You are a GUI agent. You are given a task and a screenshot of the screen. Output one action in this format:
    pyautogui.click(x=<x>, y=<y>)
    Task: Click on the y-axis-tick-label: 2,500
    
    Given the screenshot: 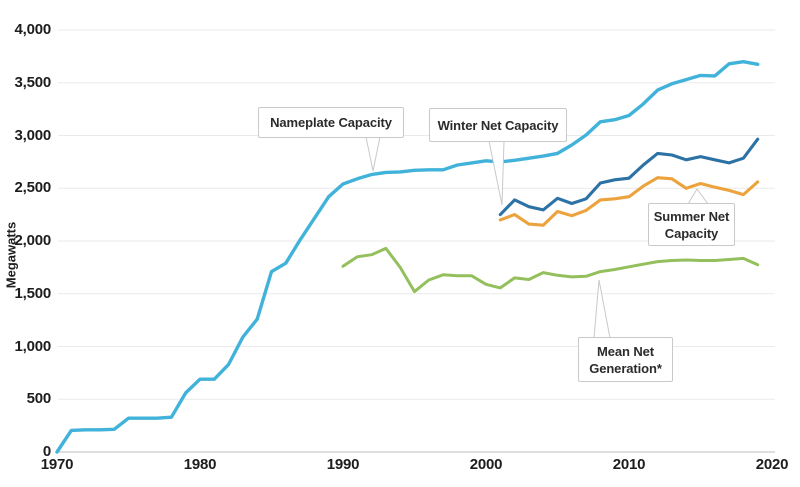 What is the action you would take?
    pyautogui.click(x=32, y=188)
    